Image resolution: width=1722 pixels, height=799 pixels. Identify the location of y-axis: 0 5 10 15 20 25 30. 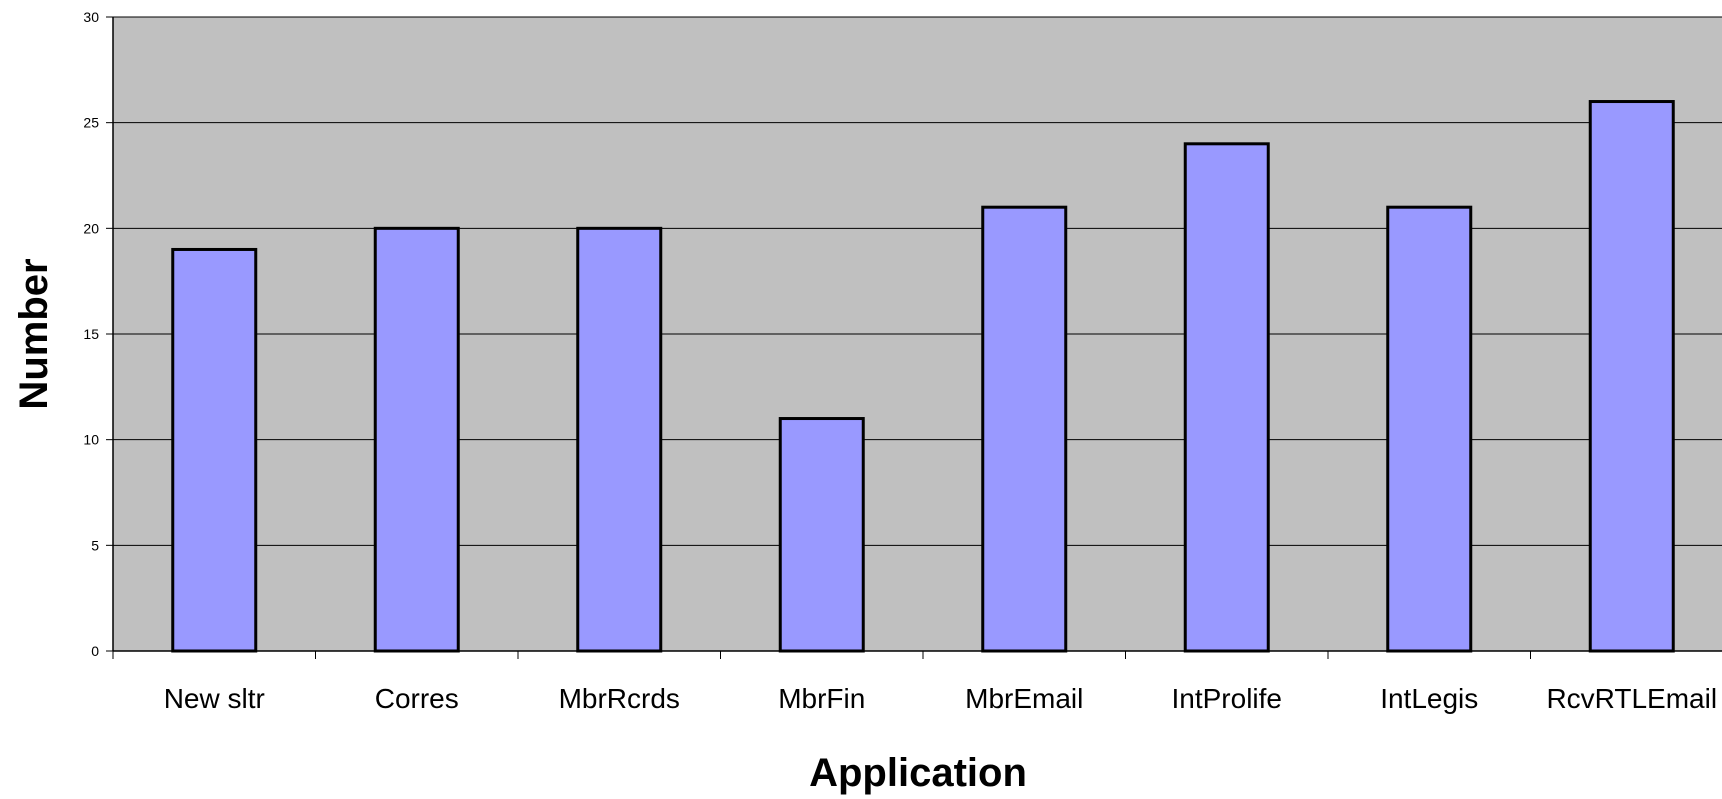
(98, 334).